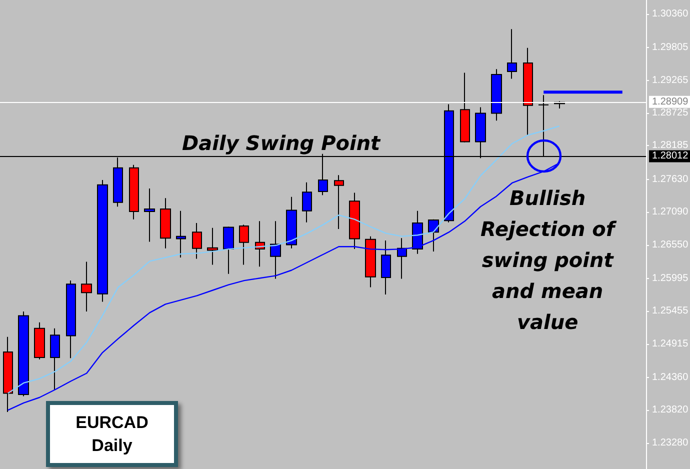  Describe the element at coordinates (112, 434) in the screenshot. I see `text-frame: EURCAD Daily` at that location.